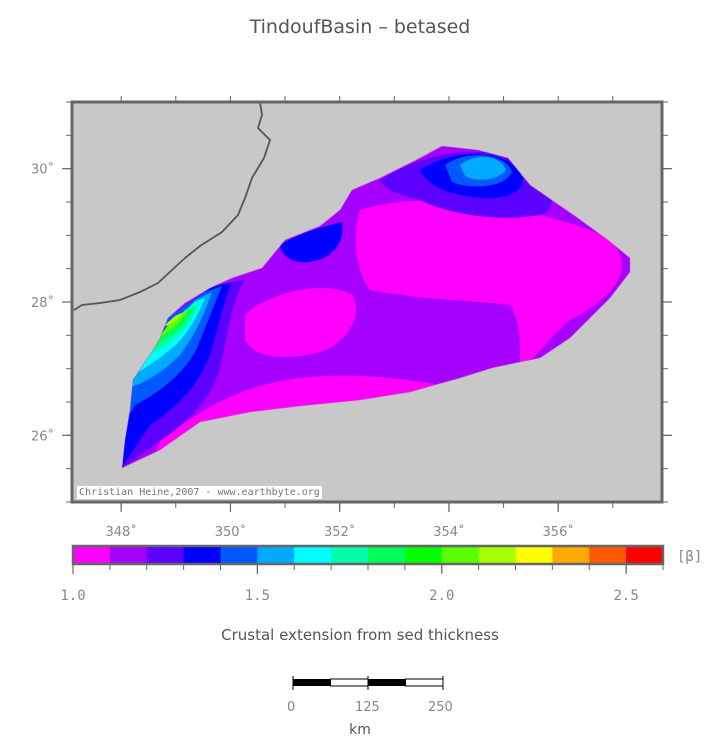  Describe the element at coordinates (172, 206) in the screenshot. I see `coastline` at that location.